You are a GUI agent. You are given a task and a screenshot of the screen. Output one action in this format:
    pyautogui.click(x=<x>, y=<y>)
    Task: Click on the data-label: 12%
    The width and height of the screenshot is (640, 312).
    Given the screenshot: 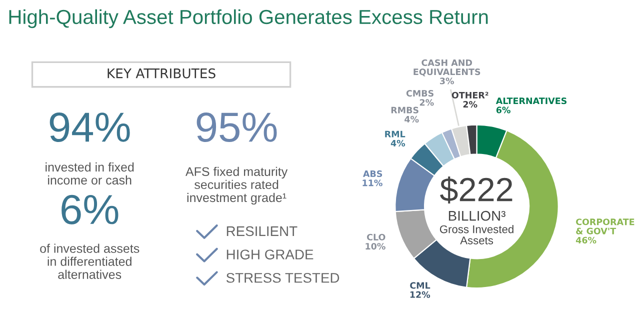 What is the action you would take?
    pyautogui.click(x=420, y=294)
    